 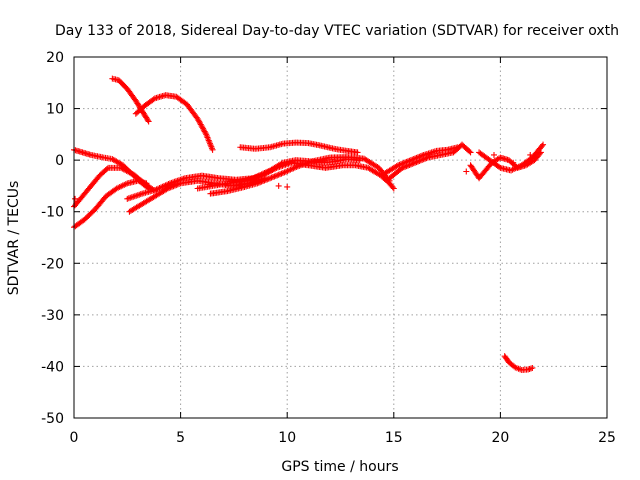 I want to click on x-tick-label: 20, so click(x=500, y=438).